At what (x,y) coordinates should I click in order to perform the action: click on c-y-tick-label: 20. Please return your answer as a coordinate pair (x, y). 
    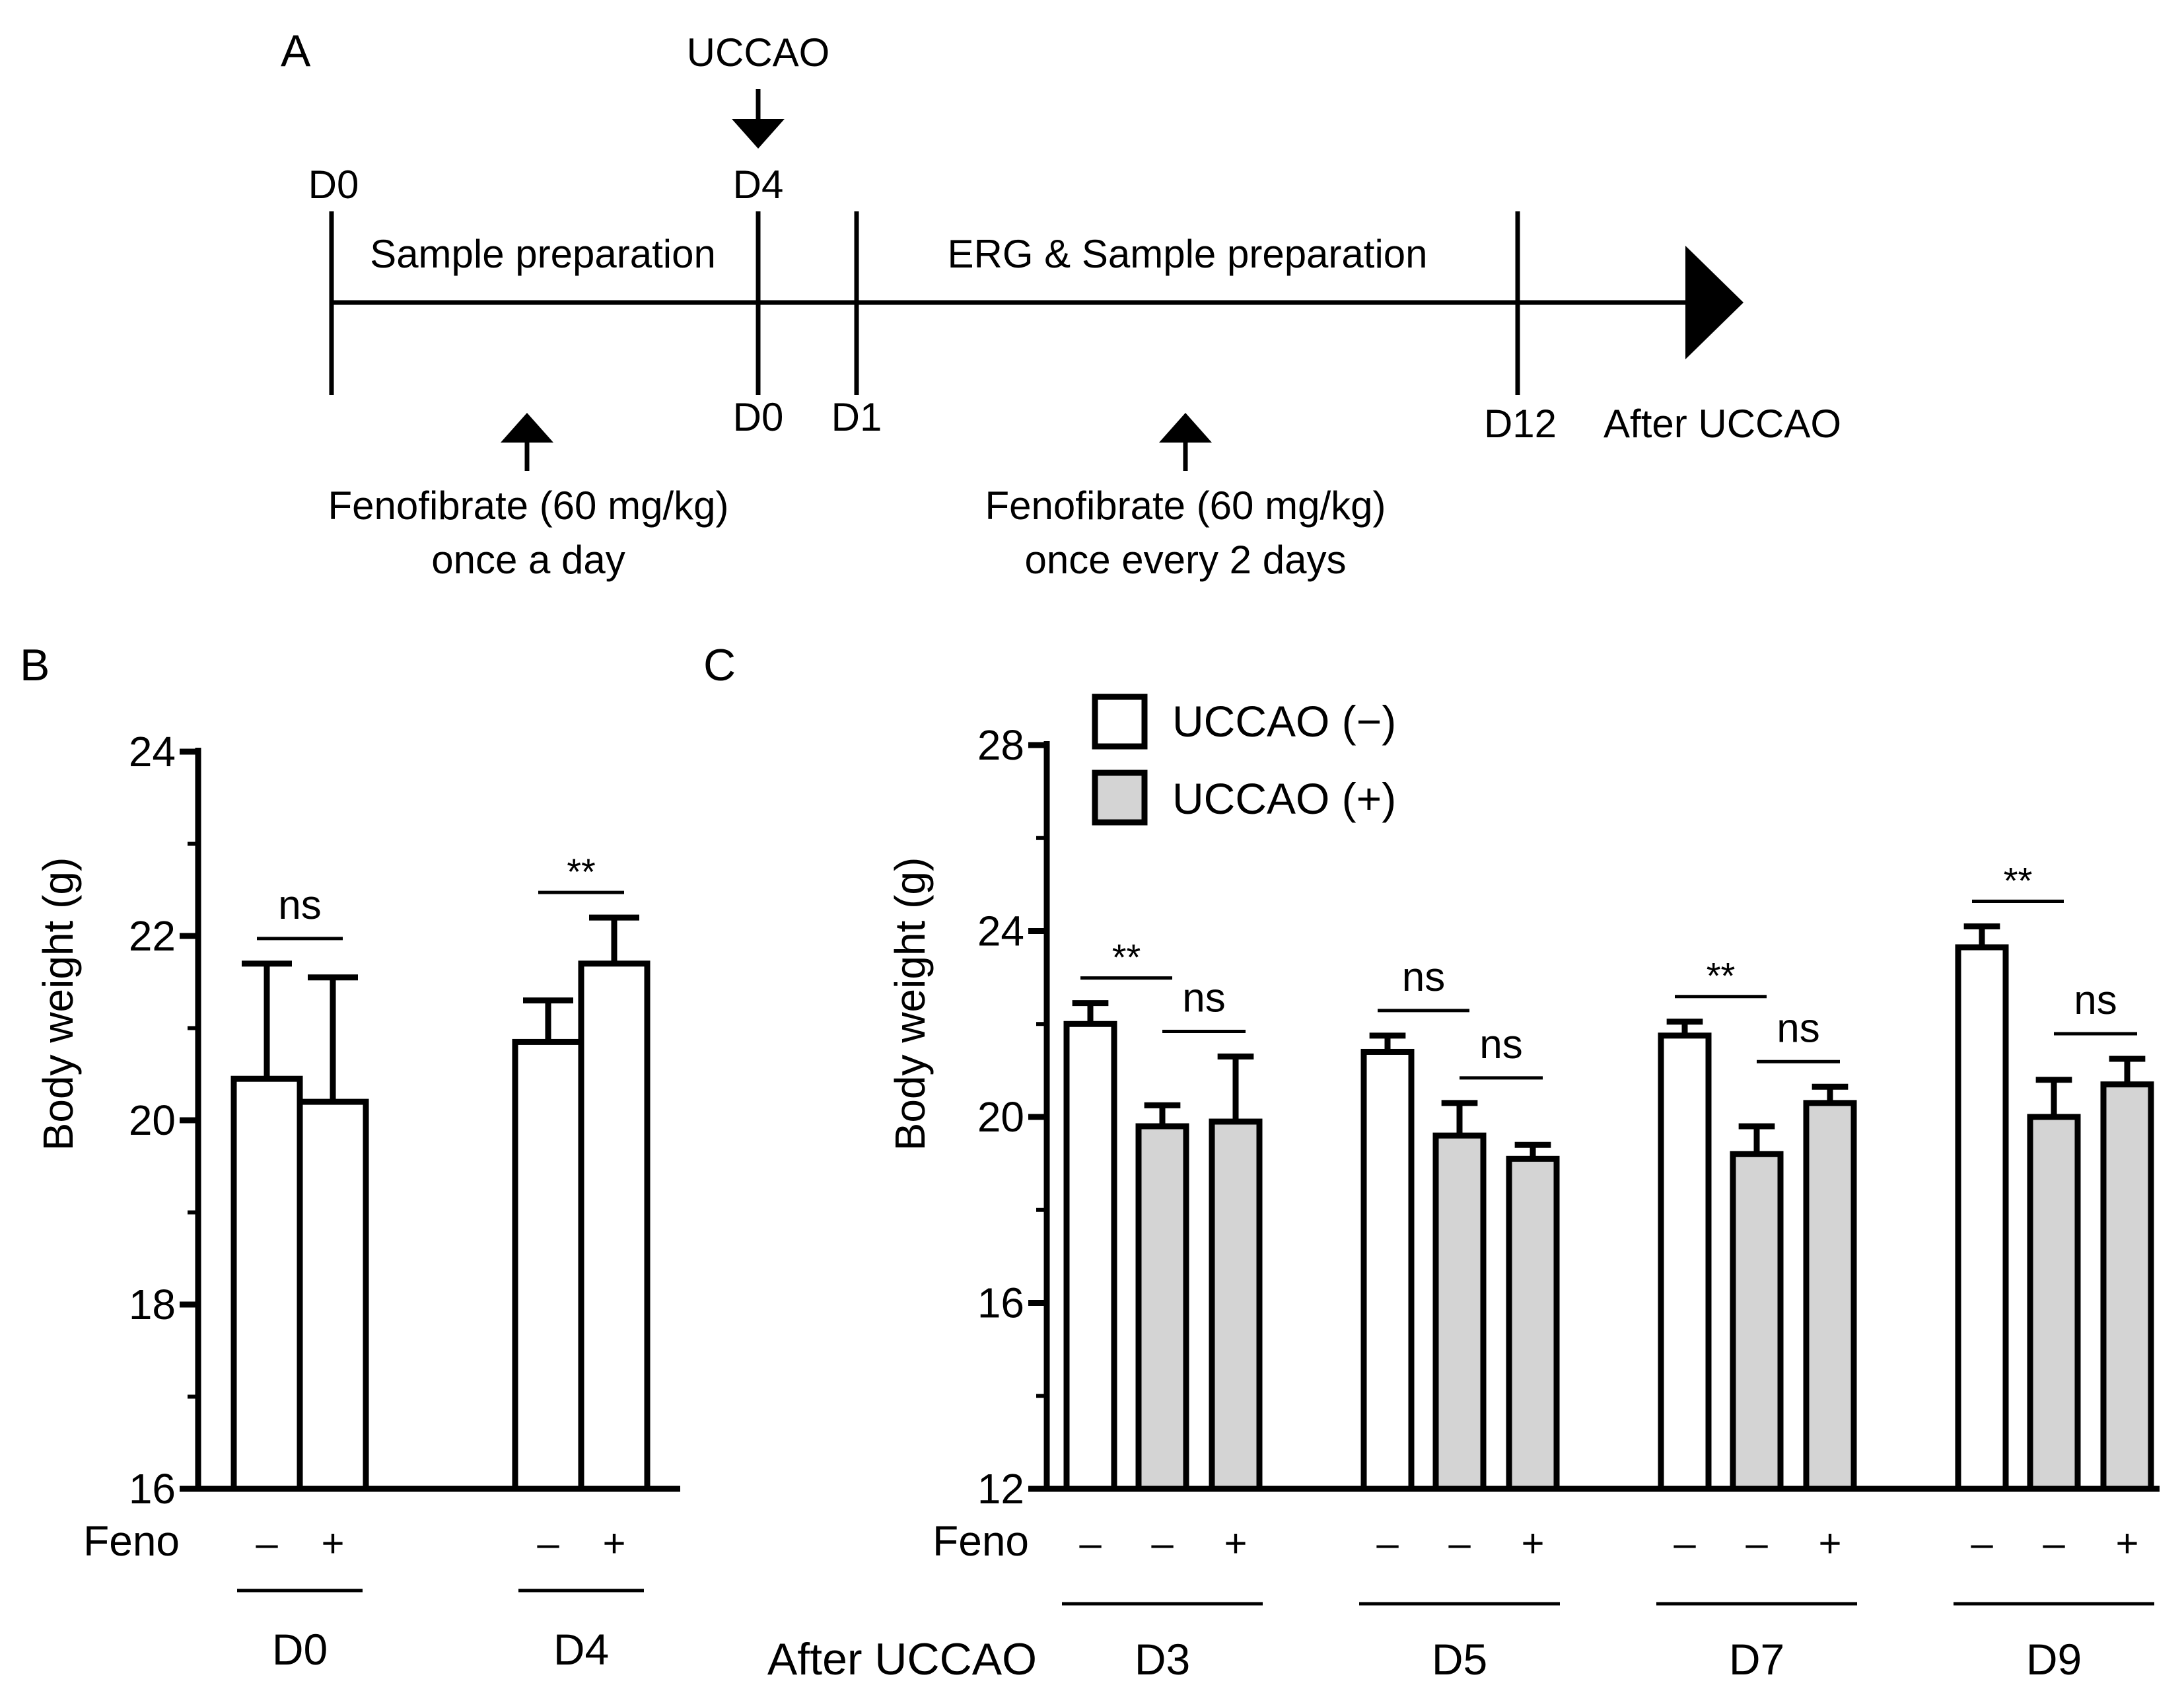
    Looking at the image, I should click on (1000, 1117).